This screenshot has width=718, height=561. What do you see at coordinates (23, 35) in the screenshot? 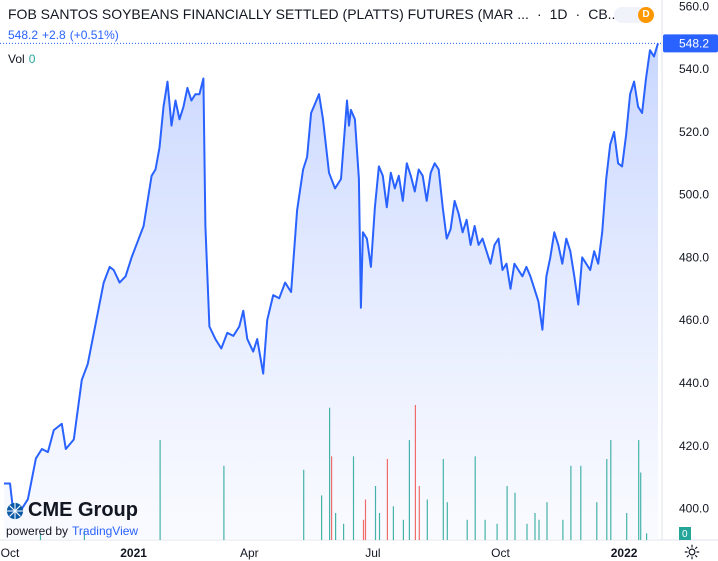
I see `last-price: 548.2` at bounding box center [23, 35].